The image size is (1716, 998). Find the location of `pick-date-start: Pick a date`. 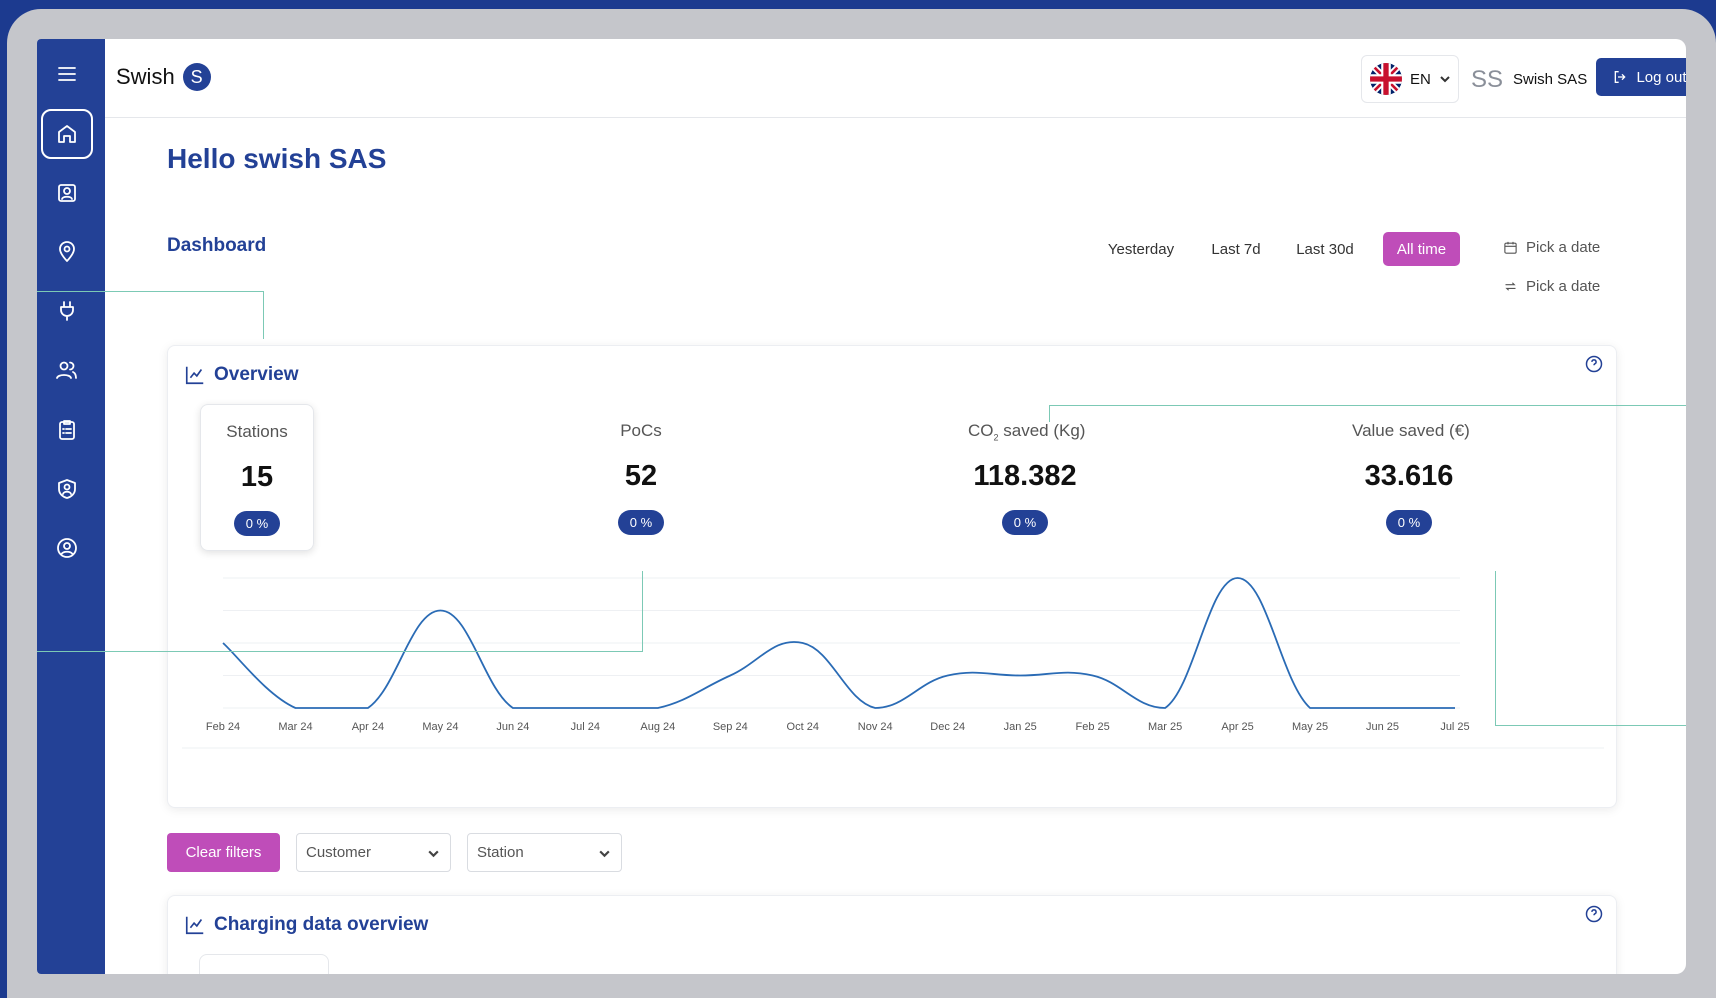

pick-date-start: Pick a date is located at coordinates (1551, 247).